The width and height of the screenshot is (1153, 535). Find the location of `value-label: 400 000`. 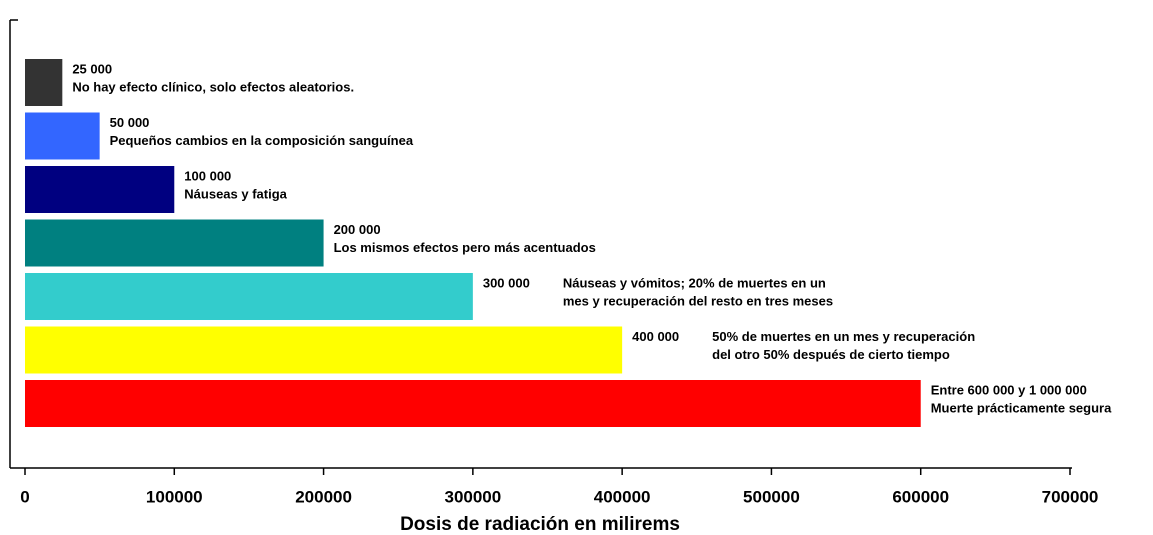

value-label: 400 000 is located at coordinates (655, 336).